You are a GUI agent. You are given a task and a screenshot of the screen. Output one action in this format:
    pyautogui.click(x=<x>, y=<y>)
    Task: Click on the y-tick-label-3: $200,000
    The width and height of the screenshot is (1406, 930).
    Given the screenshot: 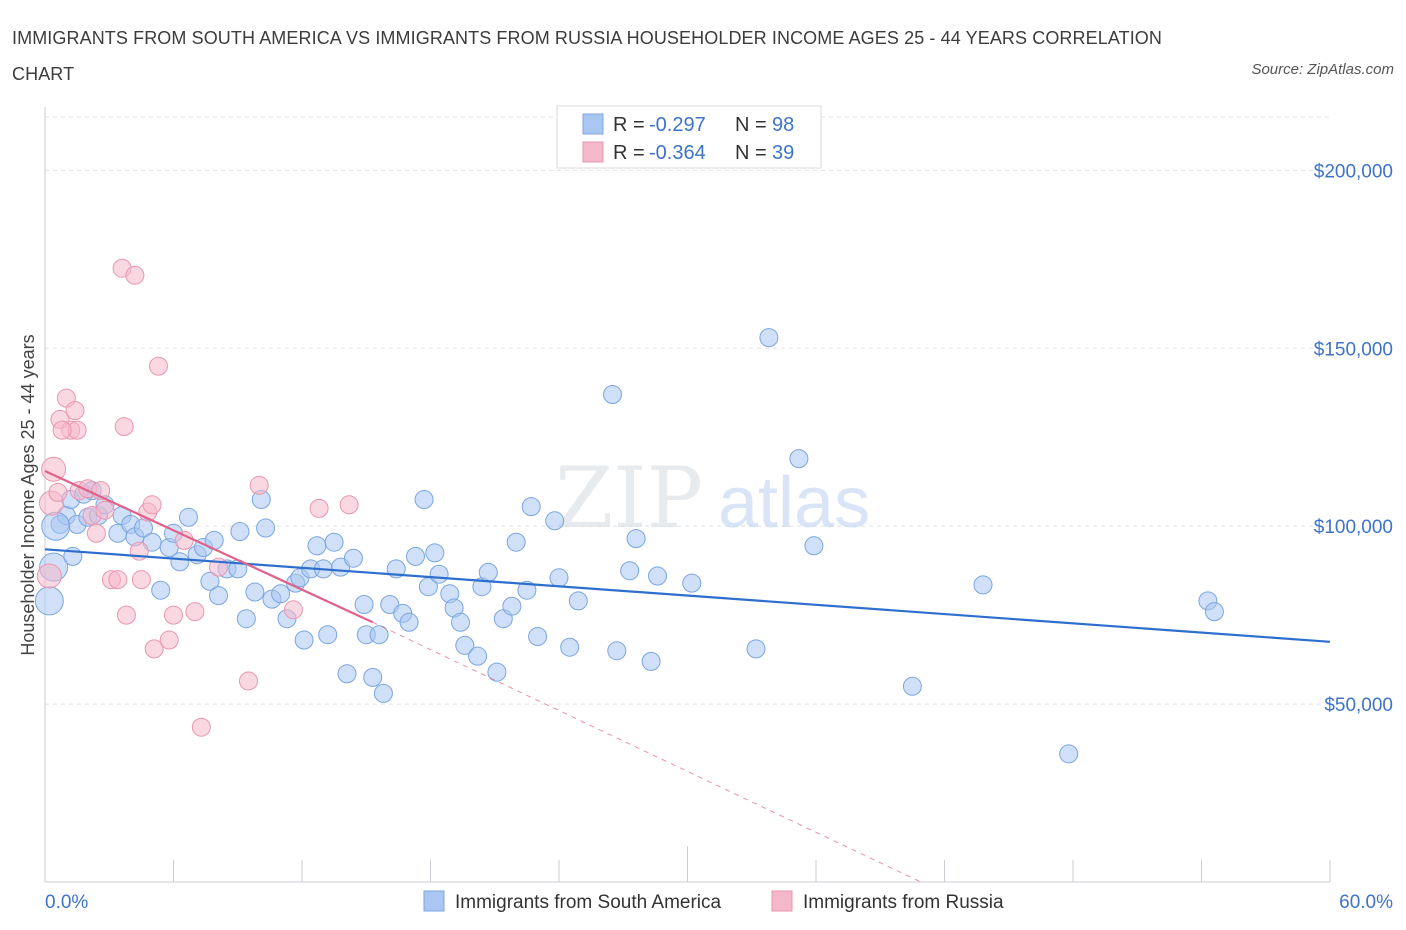 What is the action you would take?
    pyautogui.click(x=1353, y=171)
    